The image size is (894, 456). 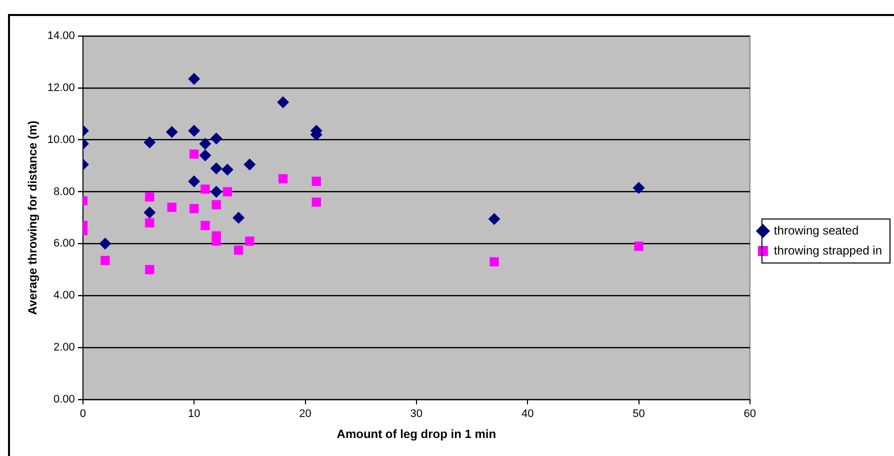 I want to click on y-tick-label: 12.00, so click(x=61, y=88).